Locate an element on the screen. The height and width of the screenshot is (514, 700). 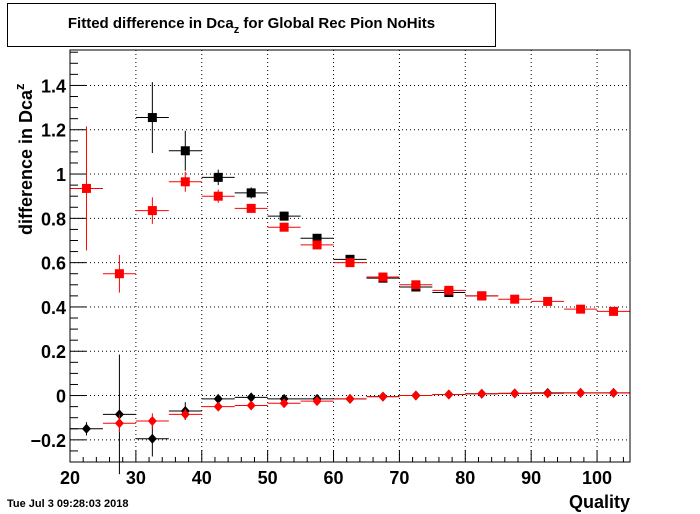
x-tick-label: 20 is located at coordinates (70, 478).